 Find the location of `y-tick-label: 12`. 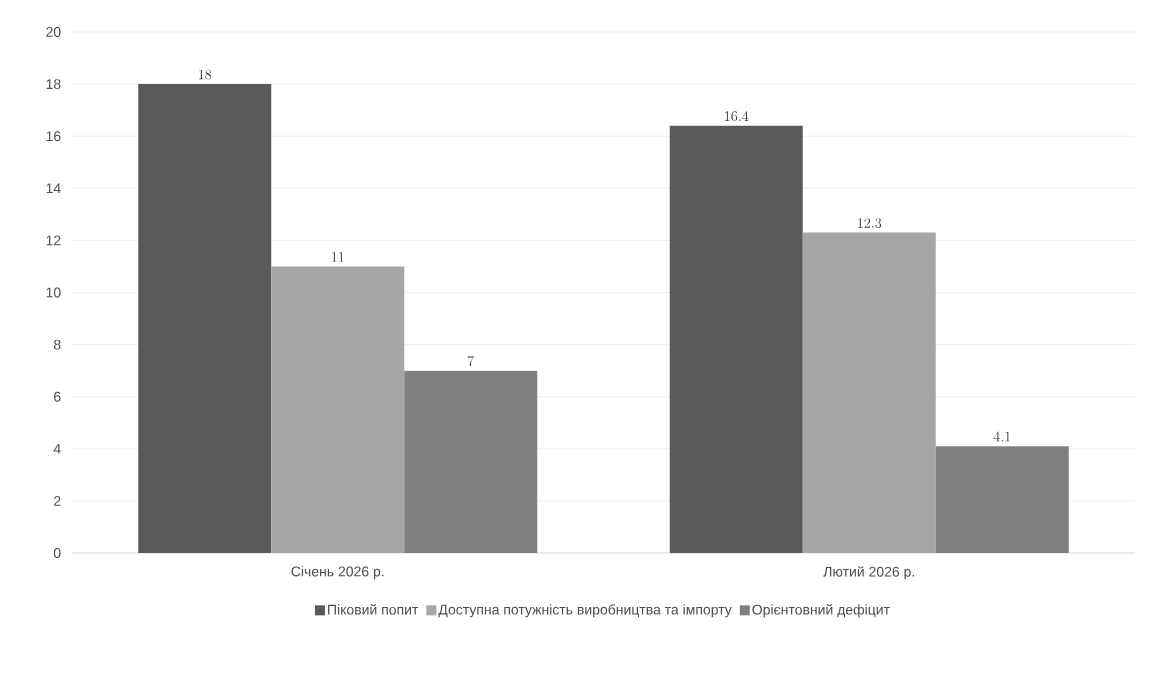

y-tick-label: 12 is located at coordinates (53, 240).